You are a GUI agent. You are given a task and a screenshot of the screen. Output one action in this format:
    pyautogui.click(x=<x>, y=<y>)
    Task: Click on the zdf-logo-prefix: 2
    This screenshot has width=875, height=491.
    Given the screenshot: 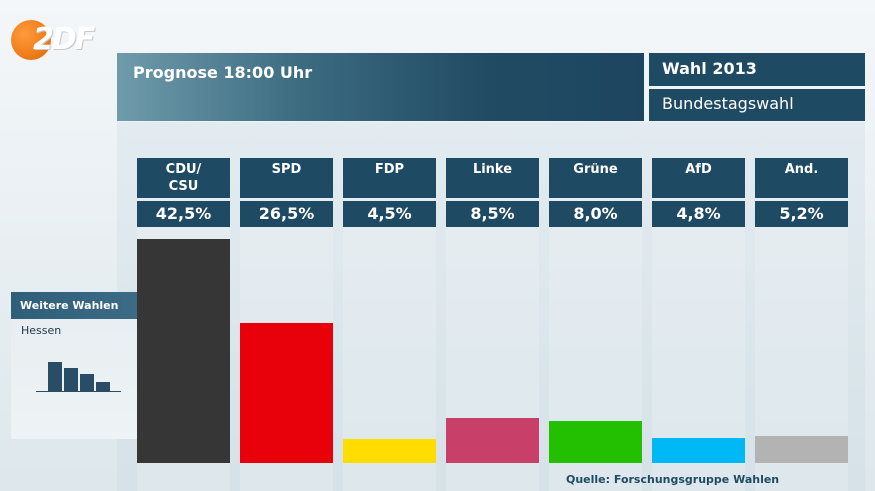 What is the action you would take?
    pyautogui.click(x=43, y=39)
    